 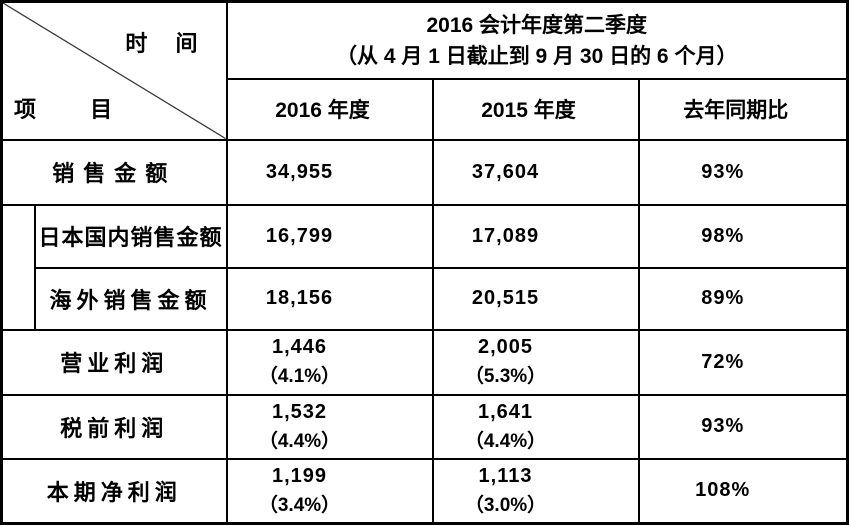 What do you see at coordinates (114, 426) in the screenshot?
I see `row-label-pretax-profit: 税前利润` at bounding box center [114, 426].